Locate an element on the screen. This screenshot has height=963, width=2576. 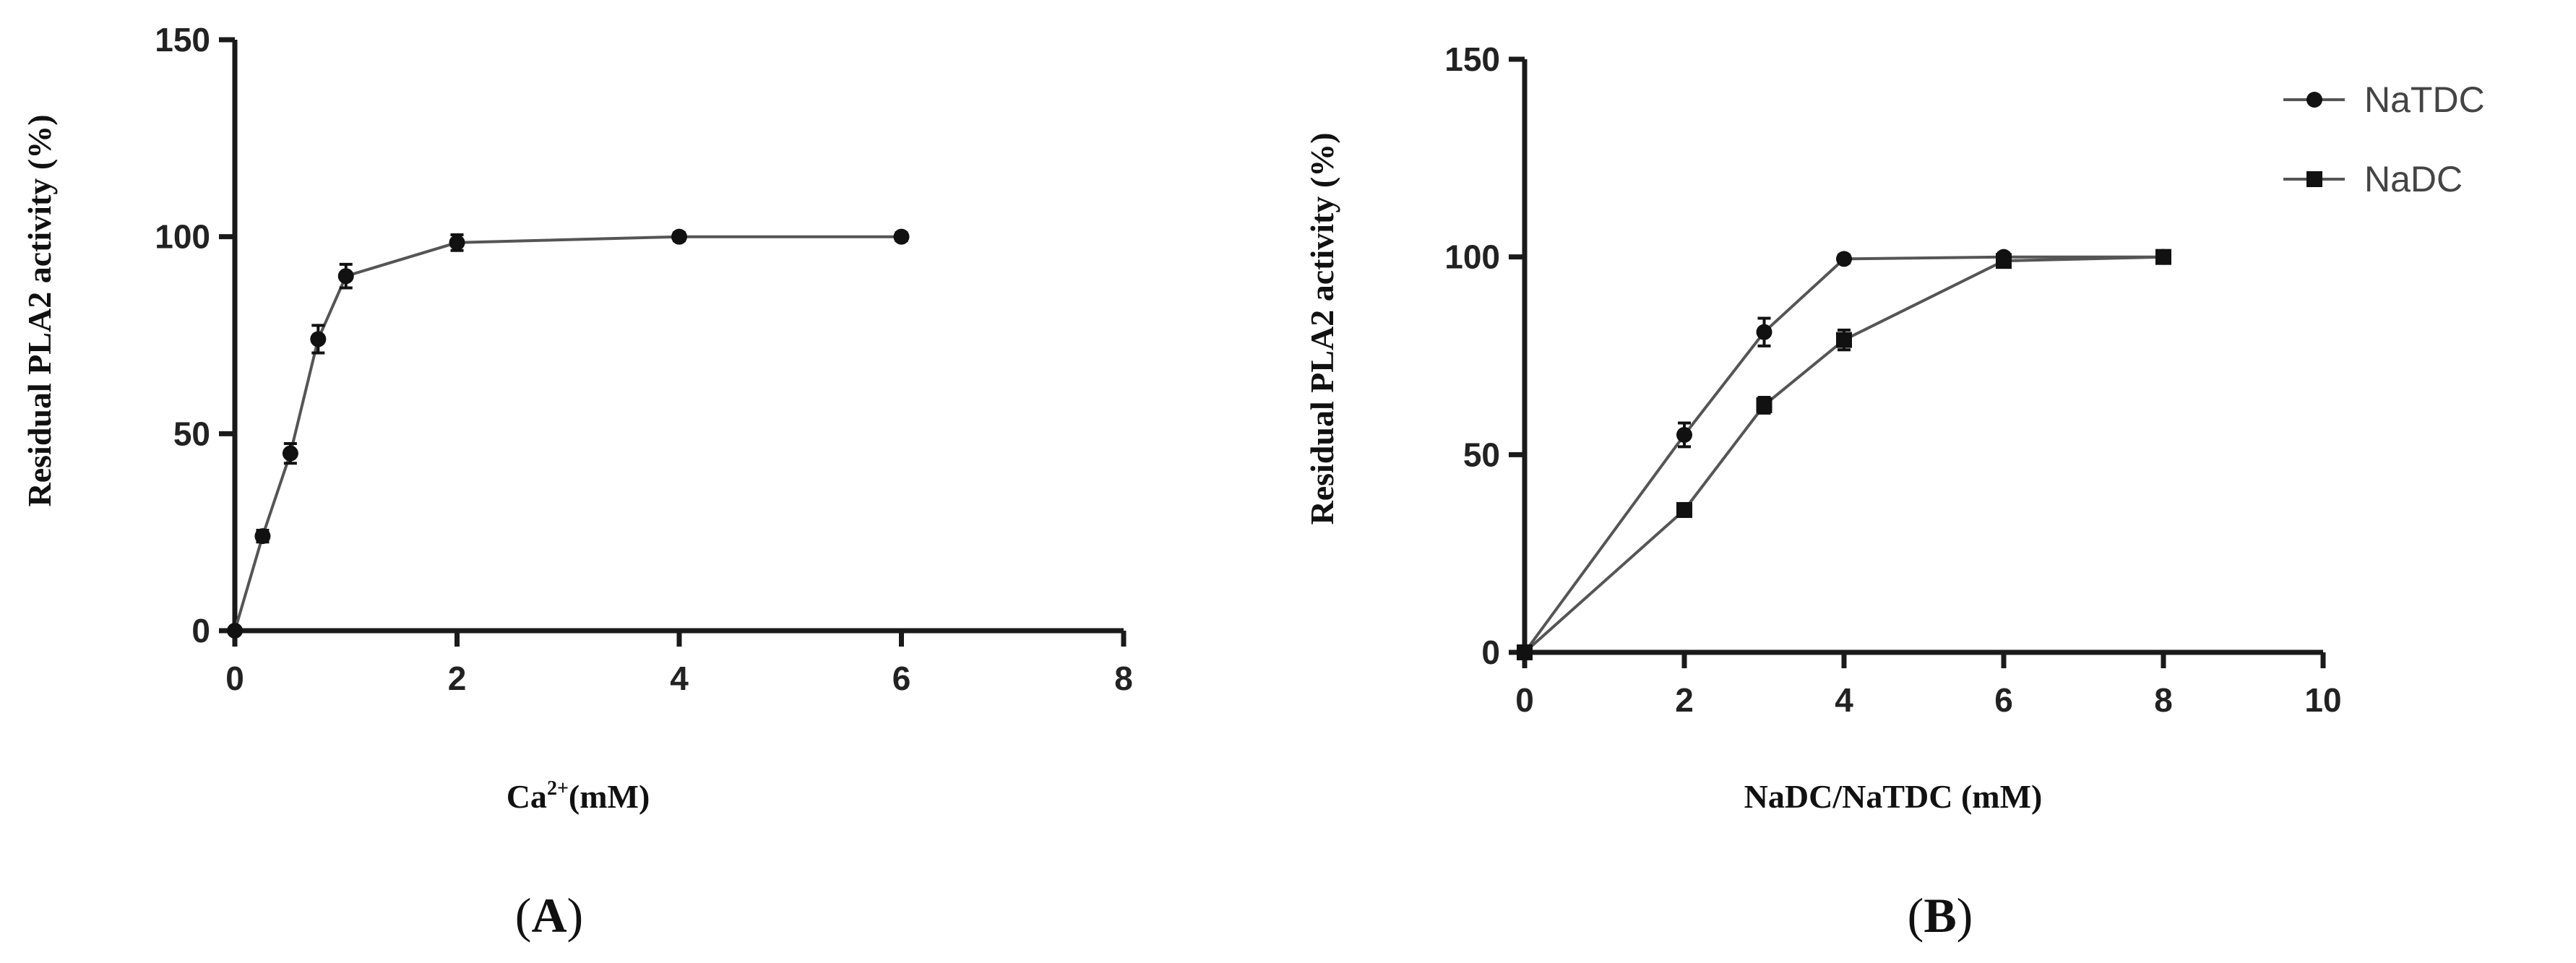
chart-a-x-ticks: 0 2 4 6 8 is located at coordinates (679, 664).